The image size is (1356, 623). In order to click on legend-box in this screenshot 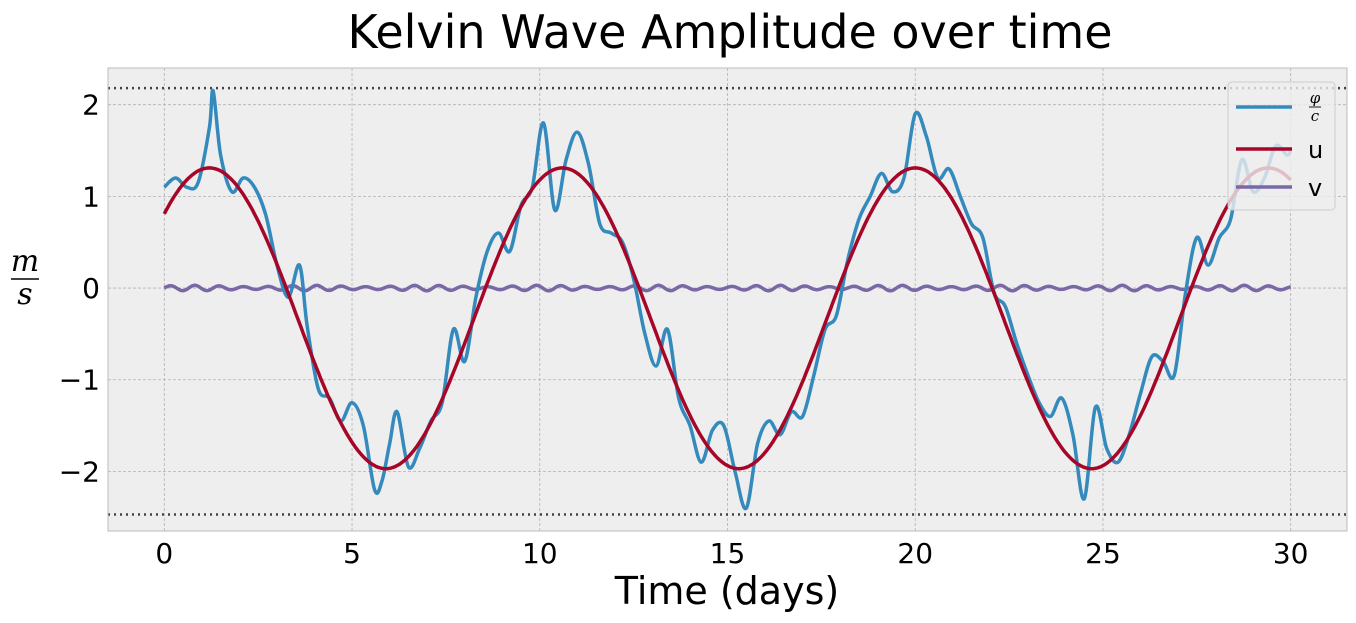, I will do `click(1281, 146)`.